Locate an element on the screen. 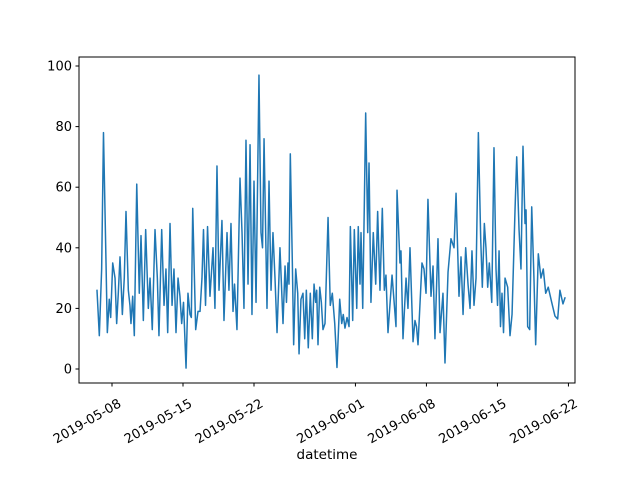 This screenshot has width=640, height=480. y-tick-label: 80 is located at coordinates (63, 127).